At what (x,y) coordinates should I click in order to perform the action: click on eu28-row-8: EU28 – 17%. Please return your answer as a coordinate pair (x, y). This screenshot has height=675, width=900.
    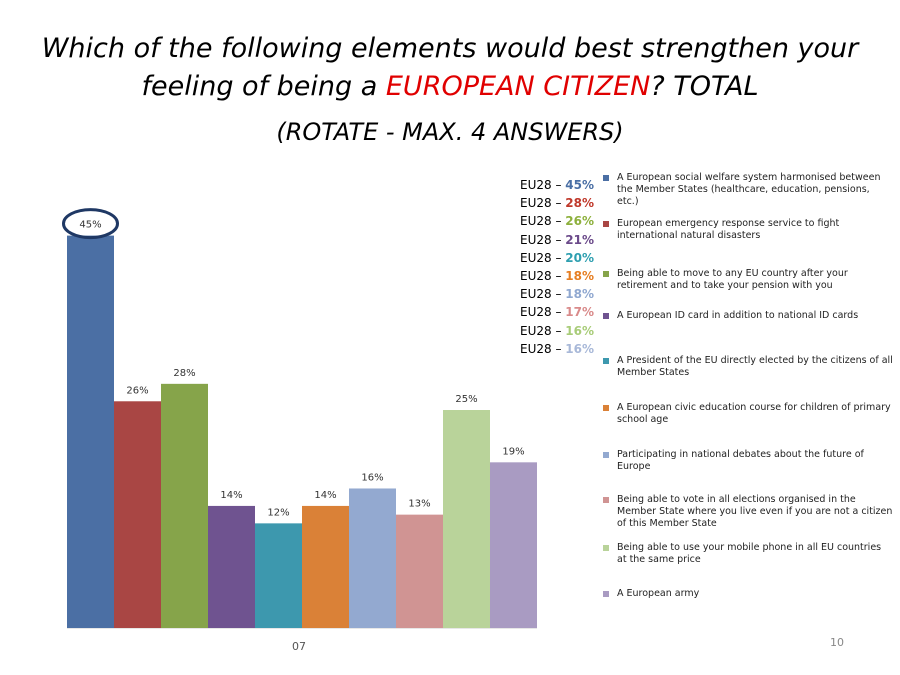
    Looking at the image, I should click on (545, 312).